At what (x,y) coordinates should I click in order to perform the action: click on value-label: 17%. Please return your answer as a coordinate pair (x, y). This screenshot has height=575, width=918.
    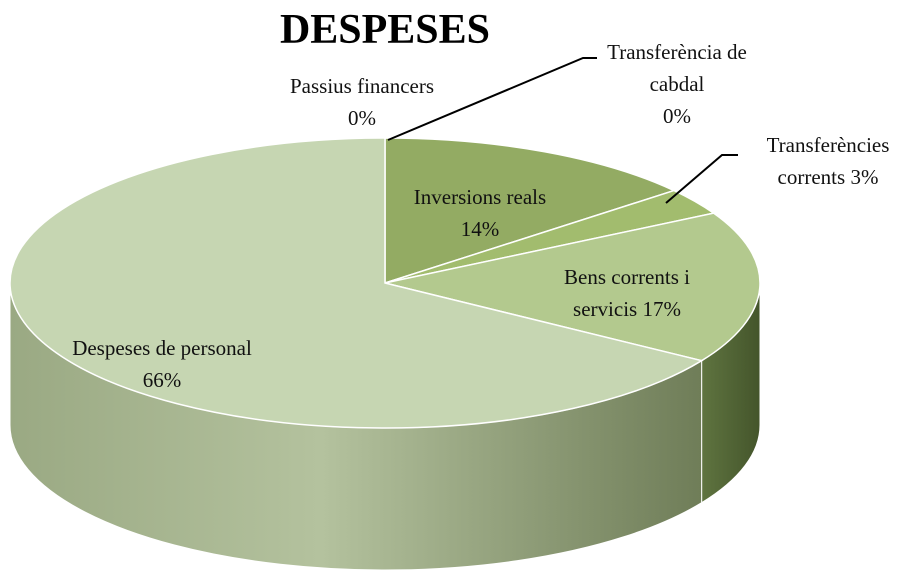
    Looking at the image, I should click on (661, 309).